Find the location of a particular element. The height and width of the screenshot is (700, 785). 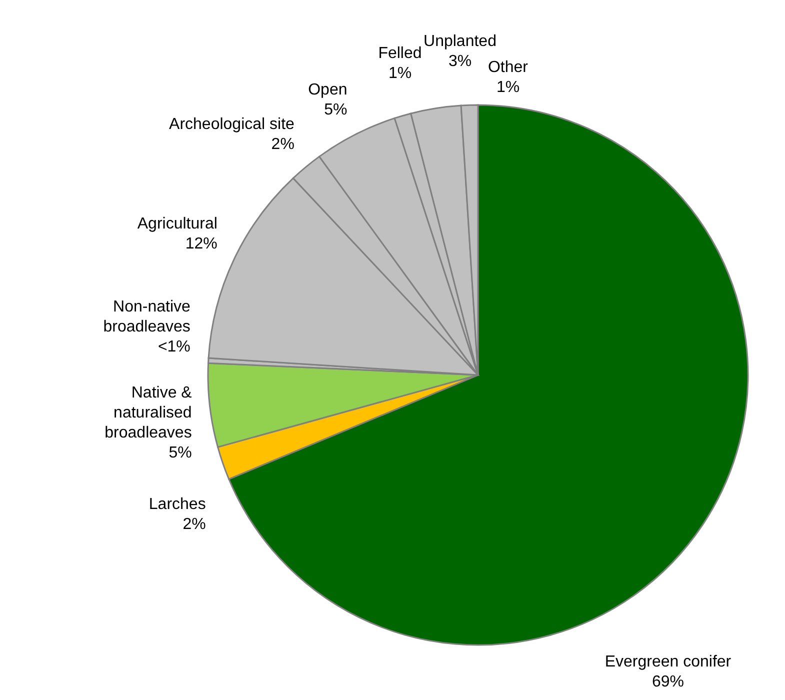

slice-label: Felled is located at coordinates (400, 53).